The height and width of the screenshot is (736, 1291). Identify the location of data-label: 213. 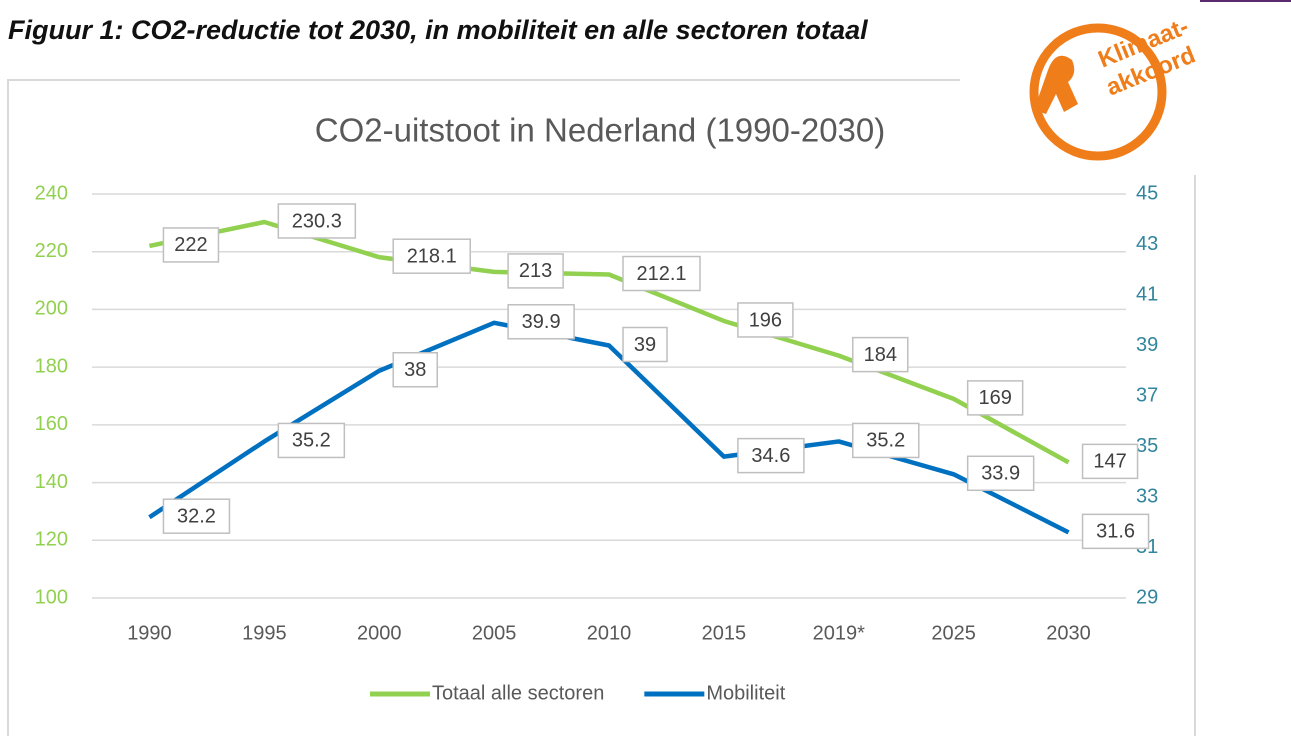
(535, 271).